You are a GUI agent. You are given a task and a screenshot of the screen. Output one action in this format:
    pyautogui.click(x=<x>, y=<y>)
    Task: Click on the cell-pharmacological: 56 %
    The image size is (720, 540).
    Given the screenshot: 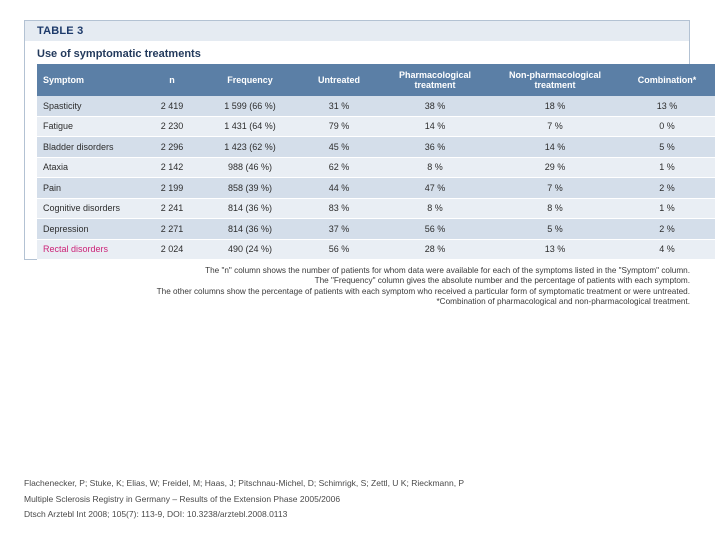 What is the action you would take?
    pyautogui.click(x=435, y=229)
    